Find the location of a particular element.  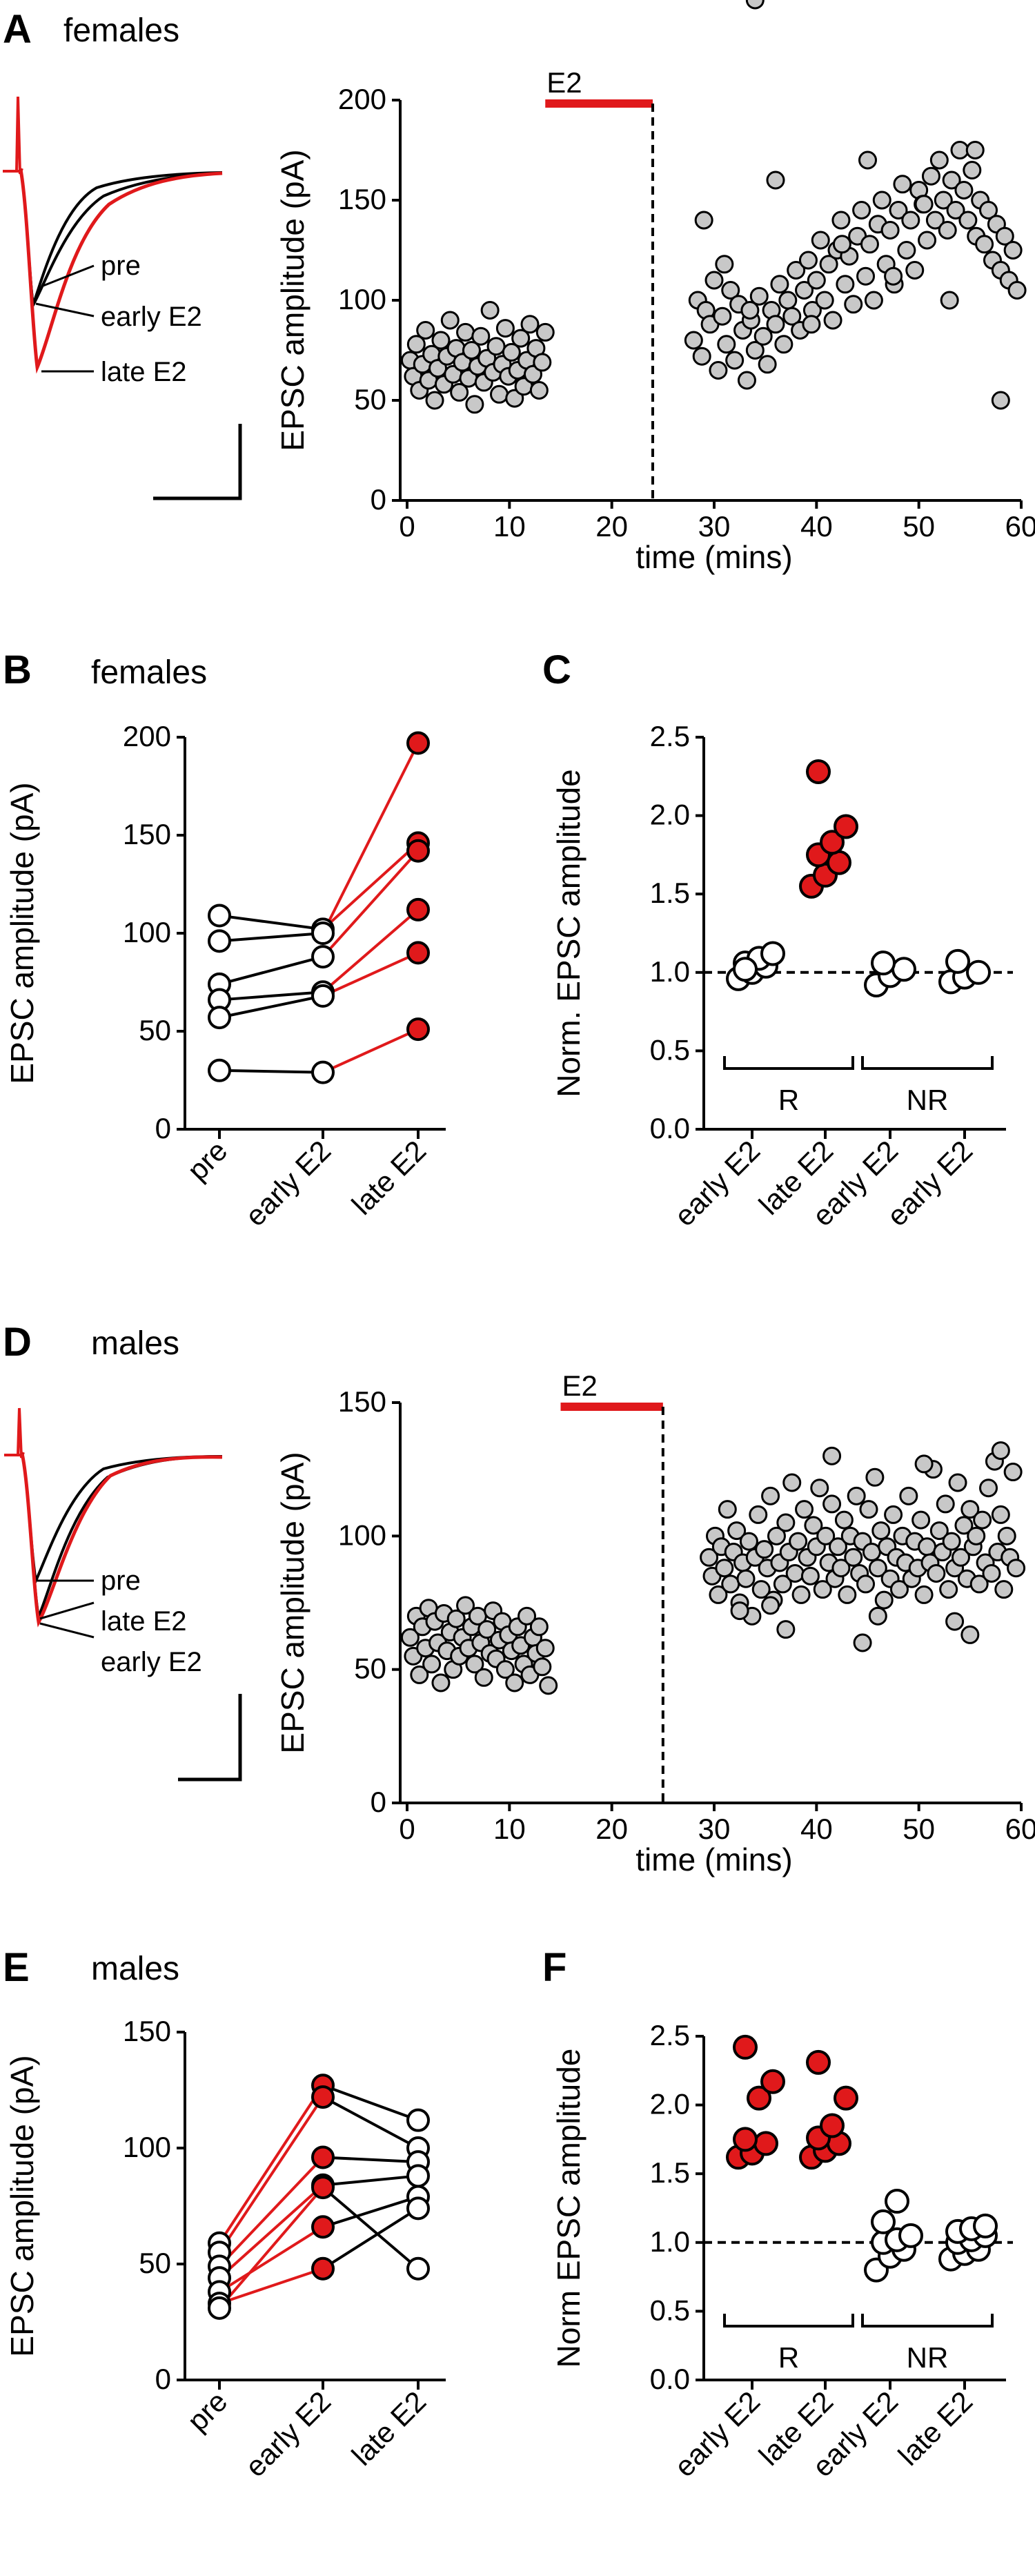

subject-label-b: females is located at coordinates (149, 672).